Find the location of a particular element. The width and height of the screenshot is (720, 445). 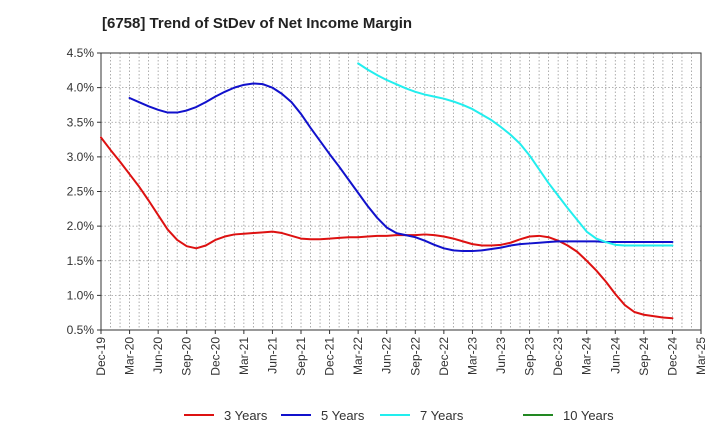

x-tick-label: Jun-21 is located at coordinates (272, 355).